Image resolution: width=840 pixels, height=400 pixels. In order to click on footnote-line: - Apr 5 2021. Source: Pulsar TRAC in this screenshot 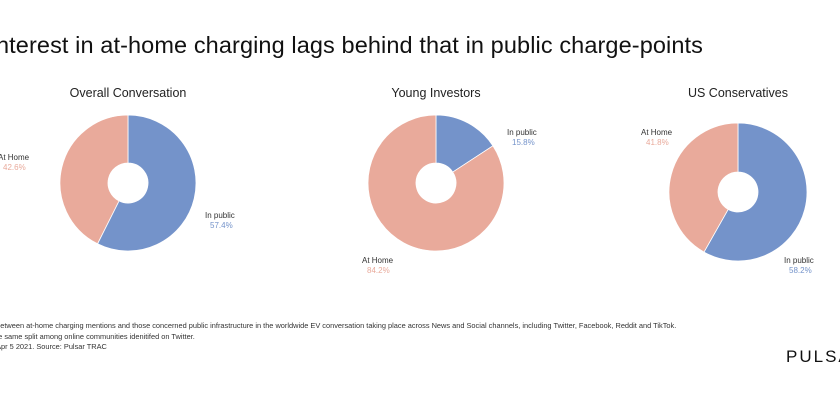, I will do `click(53, 346)`.